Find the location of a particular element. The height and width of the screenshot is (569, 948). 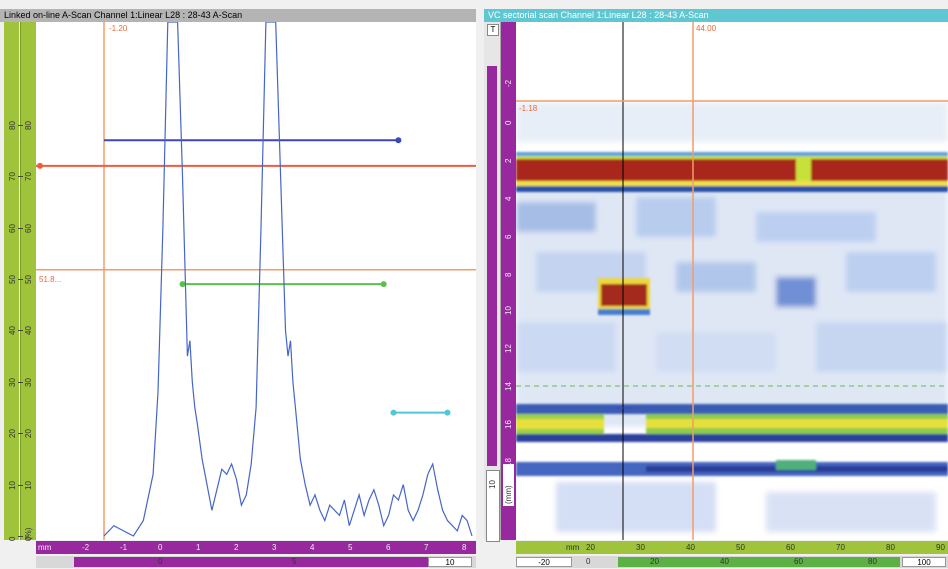

sscan-x-ruler: mm 20 30 40 50 60 70 80 90 is located at coordinates (732, 547).